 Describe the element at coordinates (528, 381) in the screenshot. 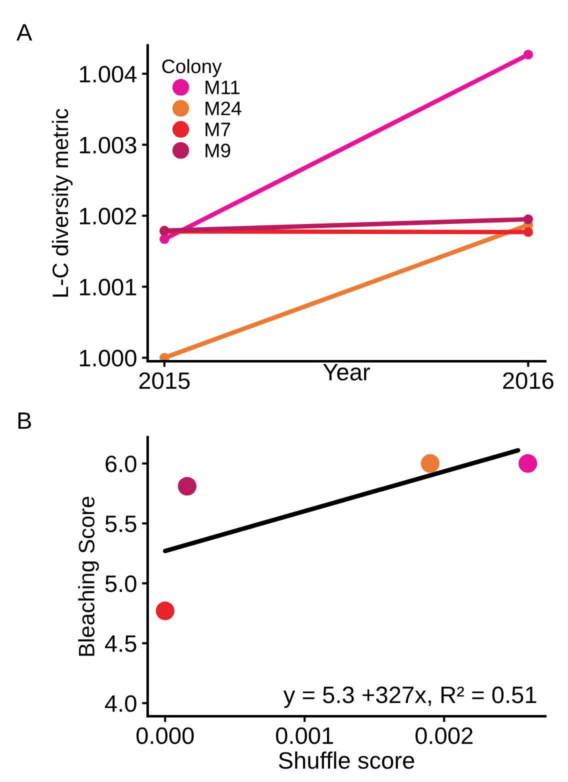

I see `x-tick-label: 2016` at that location.